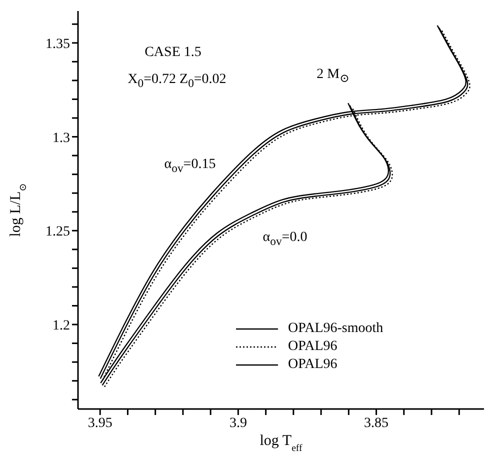 This screenshot has height=455, width=494. Describe the element at coordinates (190, 166) in the screenshot. I see `annotation: α$_{ov}$=0.15` at that location.